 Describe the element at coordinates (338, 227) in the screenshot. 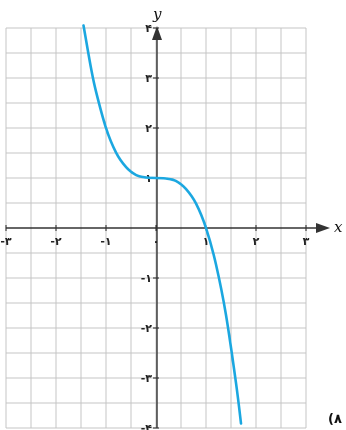

I see `x-axis-label: x` at that location.